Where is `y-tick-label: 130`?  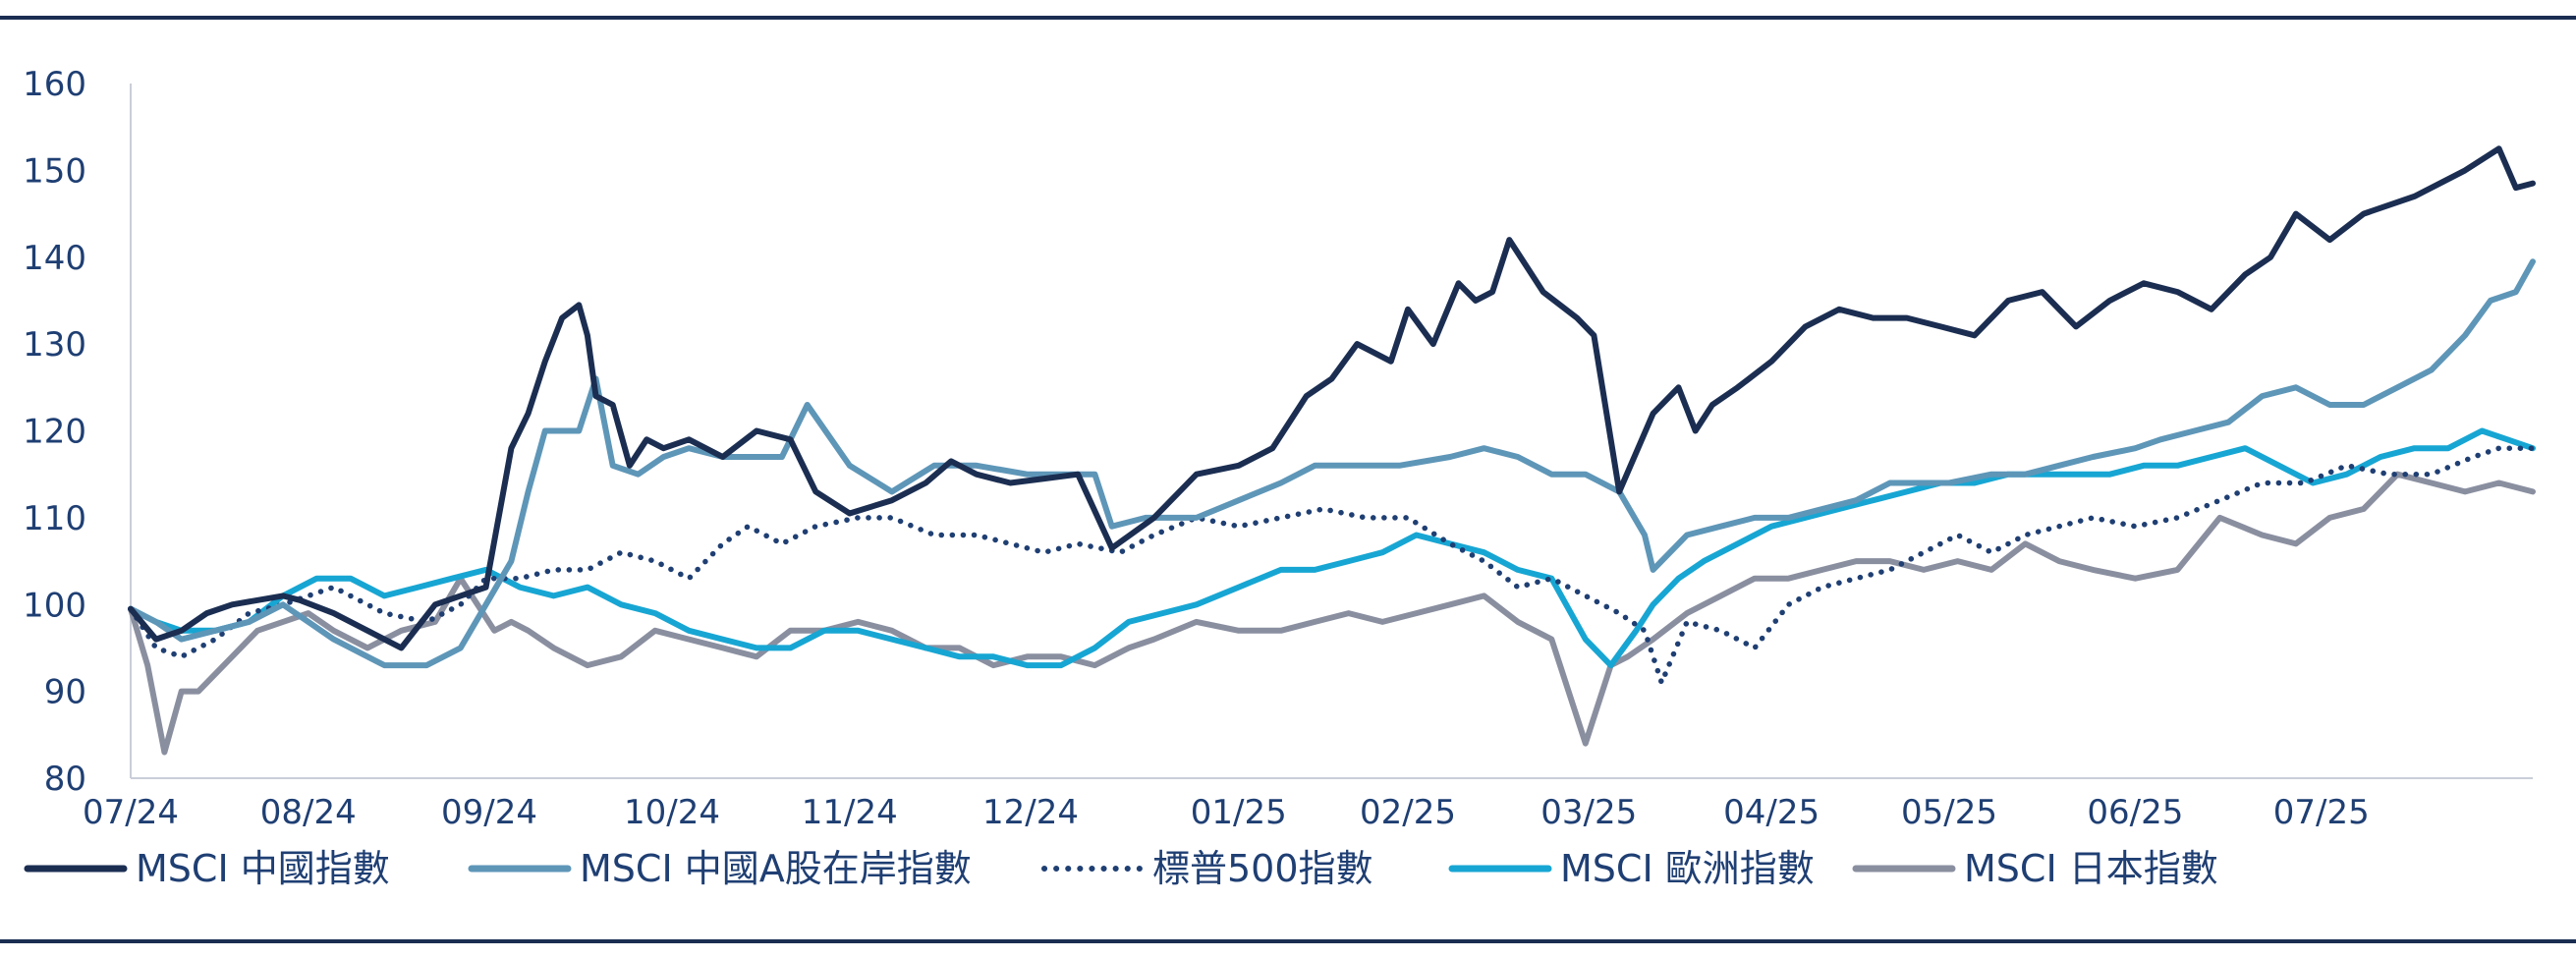 y-tick-label: 130 is located at coordinates (54, 345).